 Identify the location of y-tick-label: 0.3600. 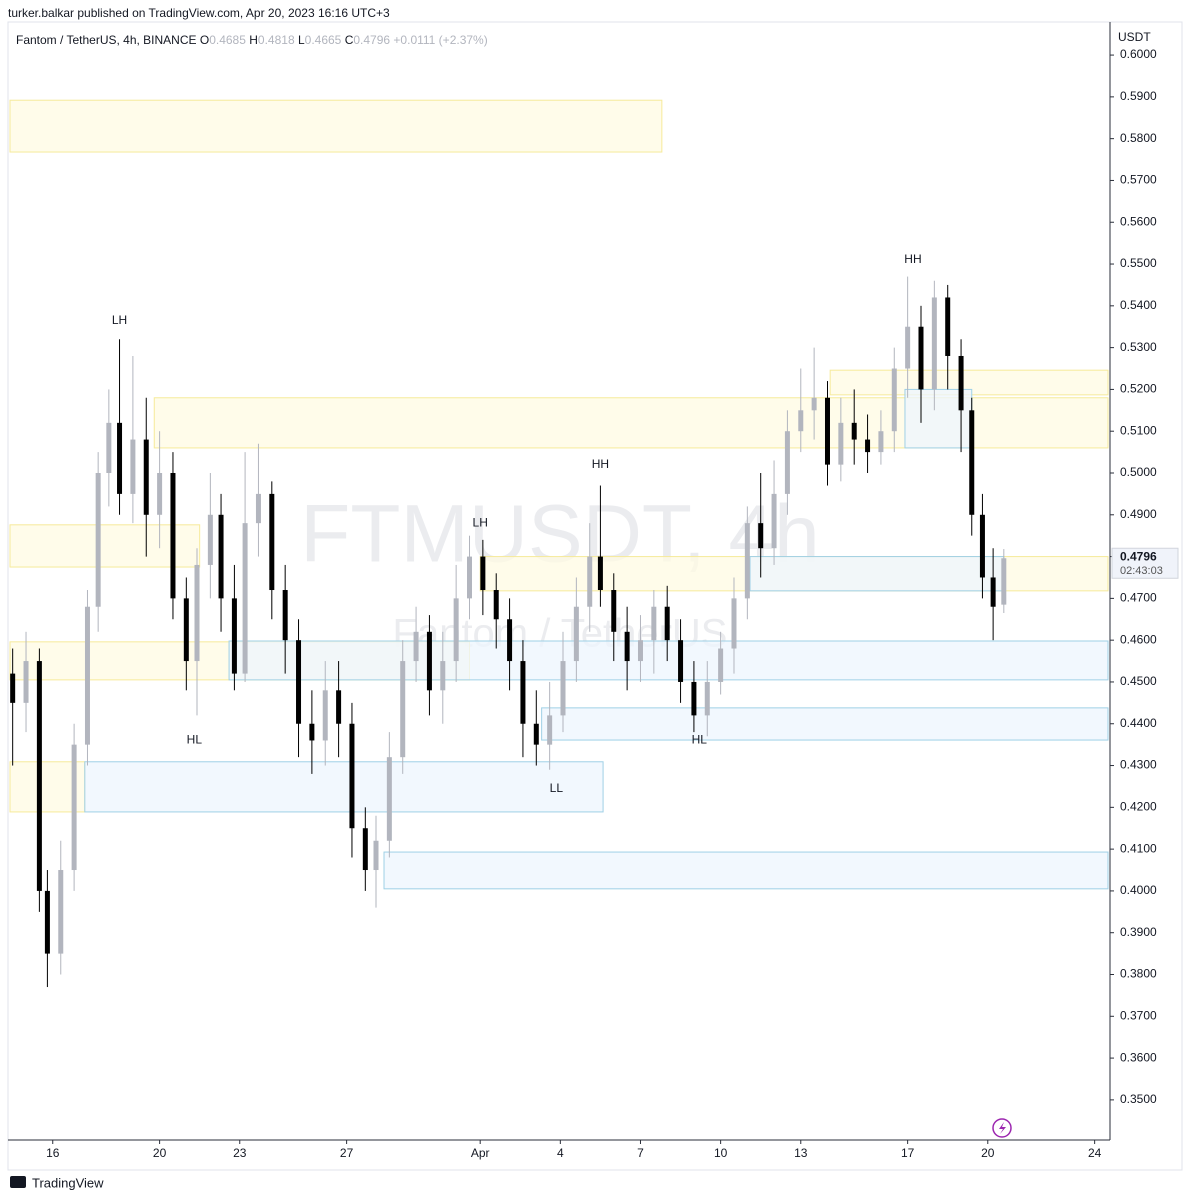
(1138, 1057).